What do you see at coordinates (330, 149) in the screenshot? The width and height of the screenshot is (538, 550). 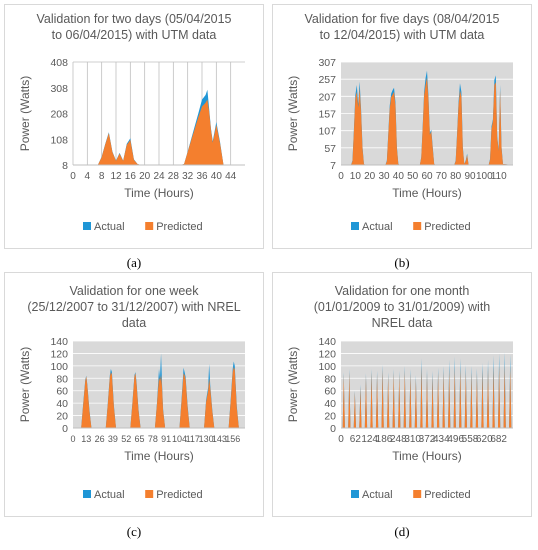 I see `y-tick-label: 57` at bounding box center [330, 149].